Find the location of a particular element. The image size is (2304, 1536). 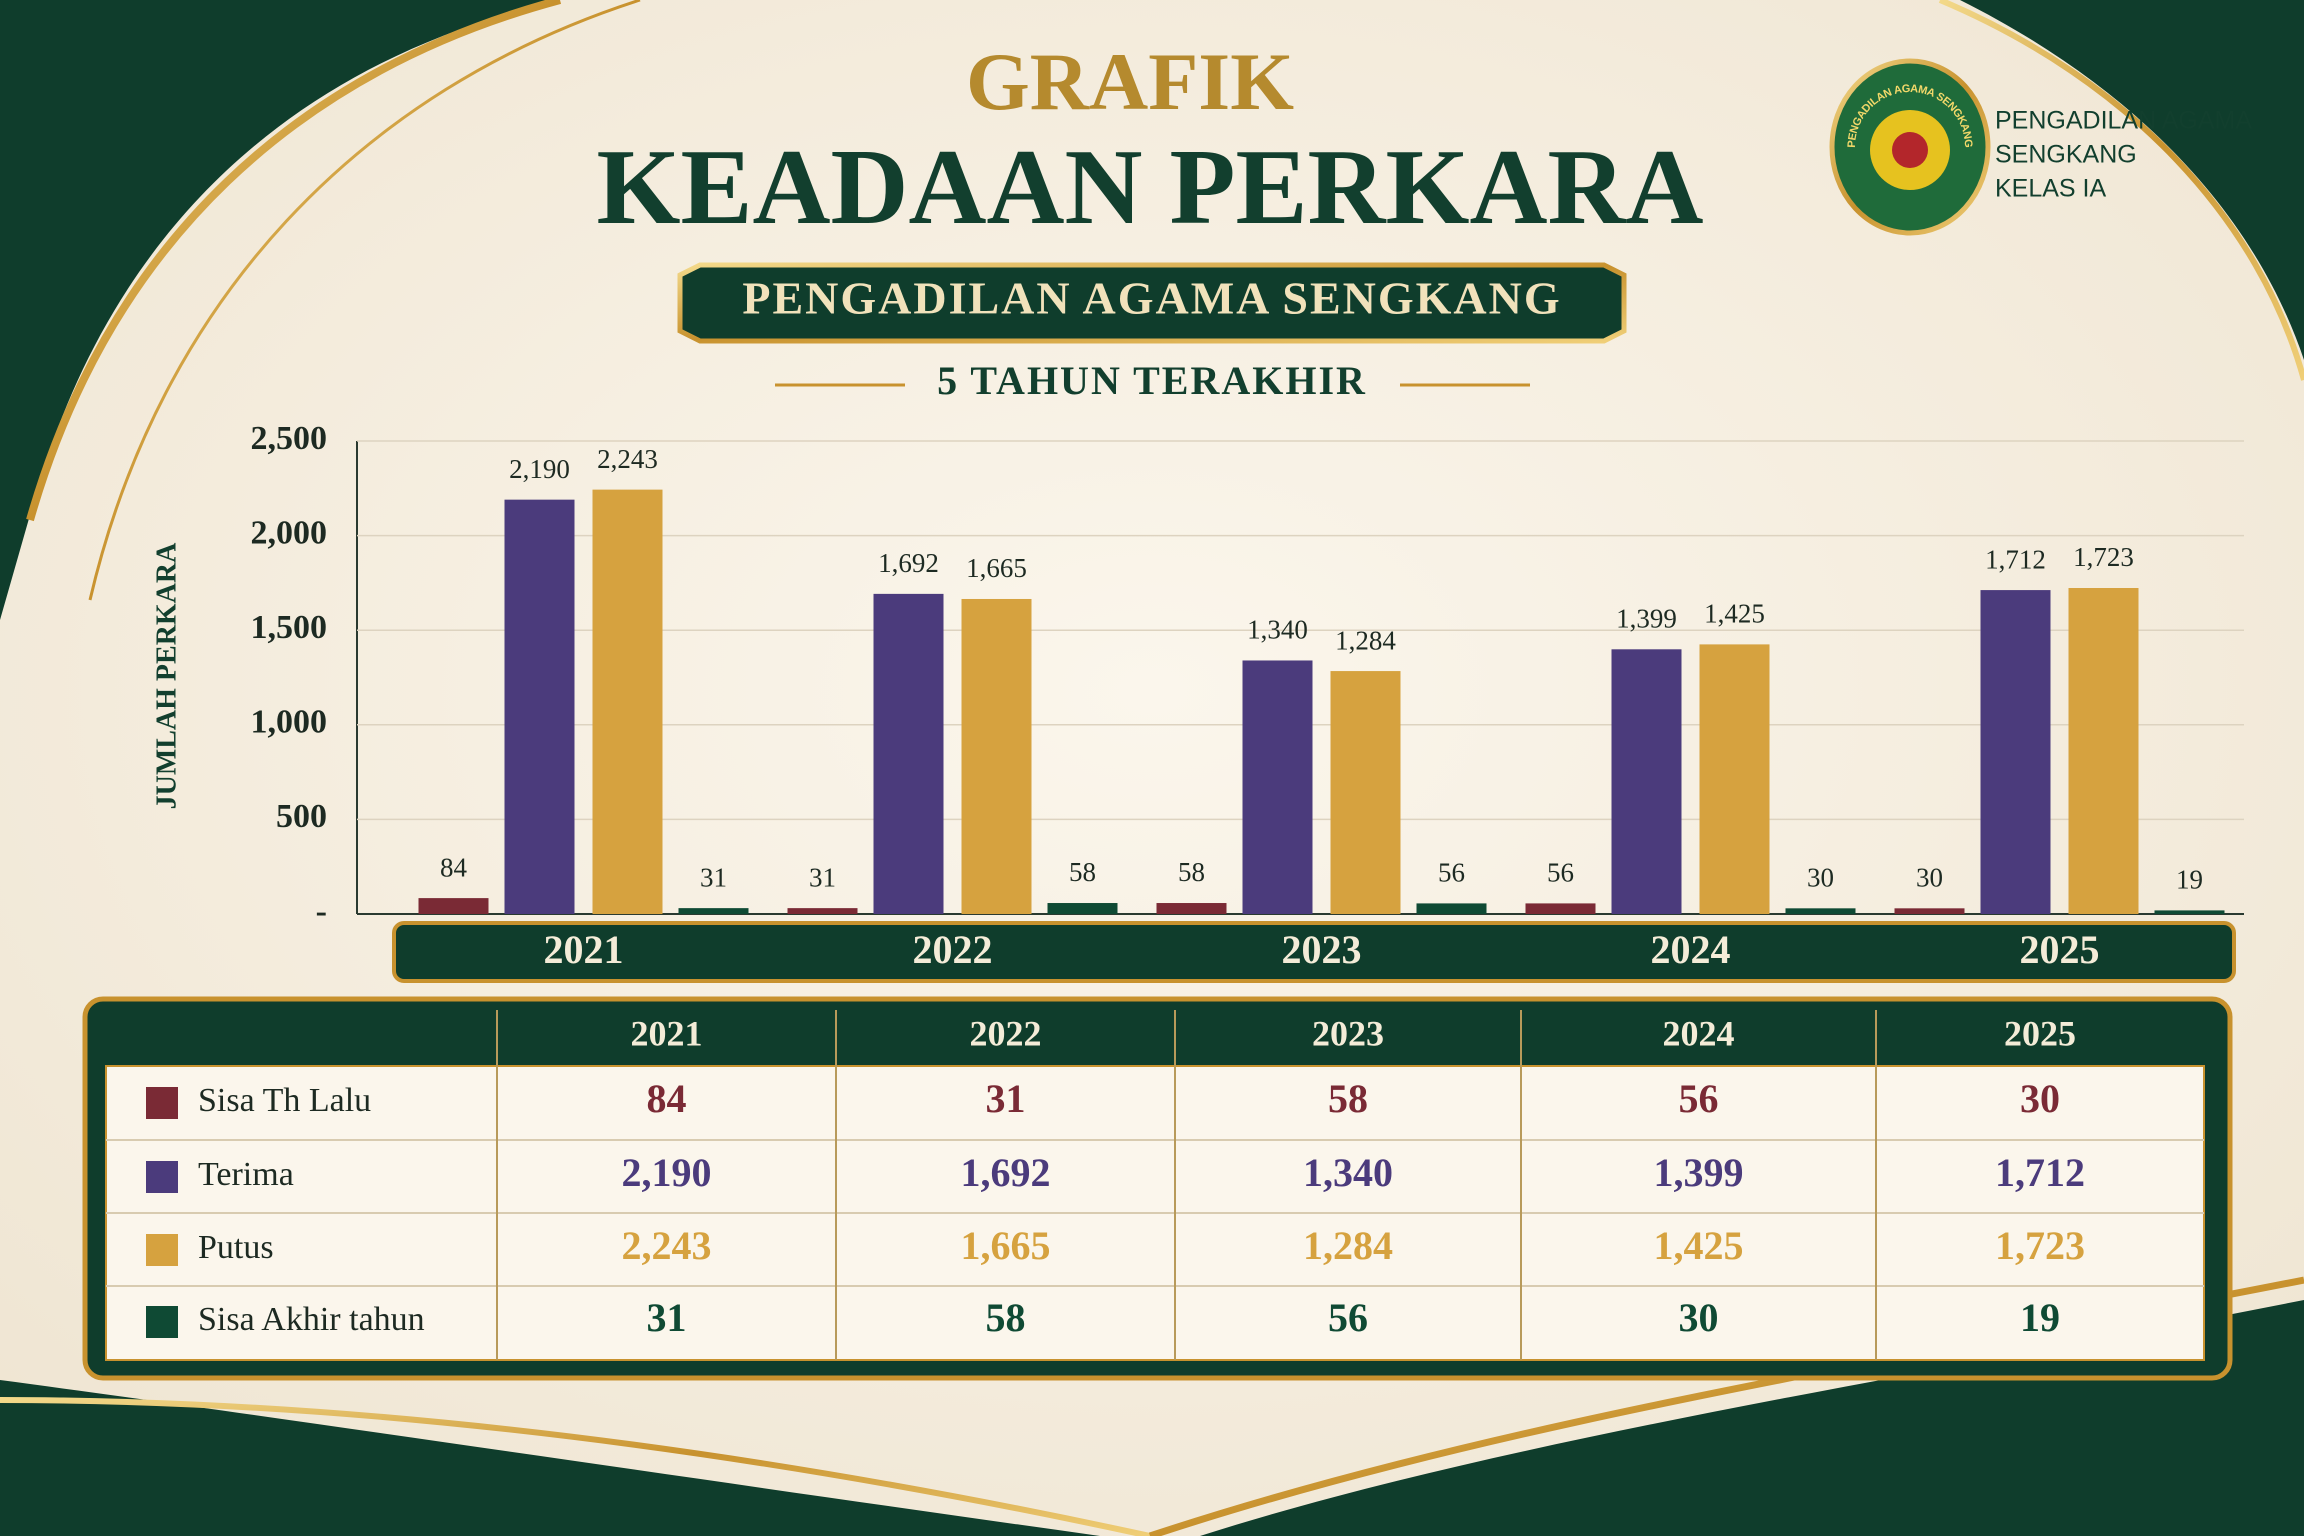

table-cell: 1,284 is located at coordinates (1348, 1245).